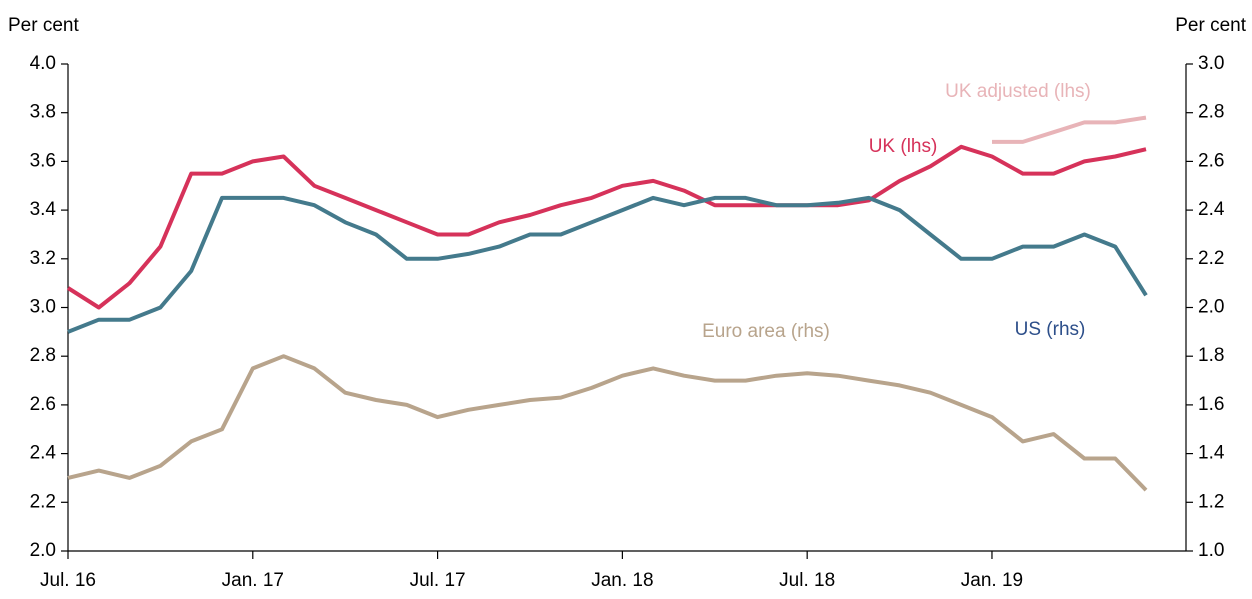 The image size is (1252, 599). What do you see at coordinates (43, 404) in the screenshot?
I see `y-tick-label: 2.6` at bounding box center [43, 404].